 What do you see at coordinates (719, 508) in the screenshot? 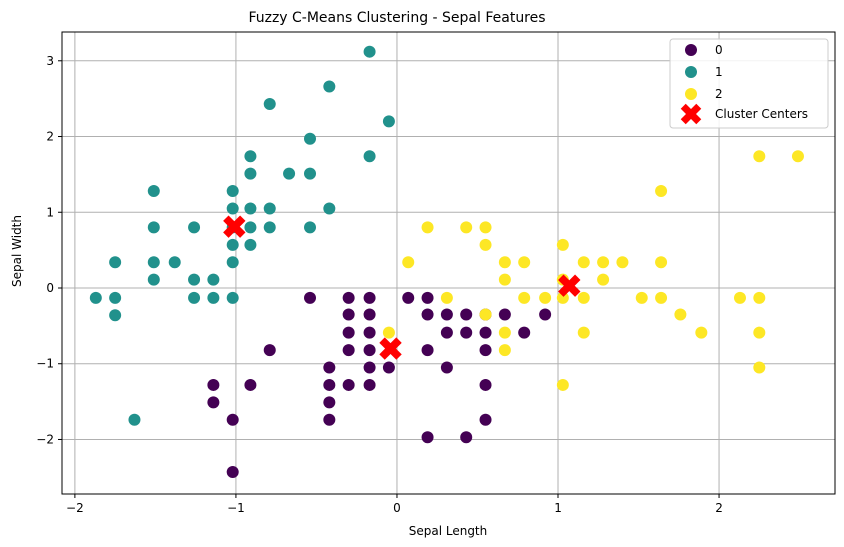
I see `x-tick-label: 2` at bounding box center [719, 508].